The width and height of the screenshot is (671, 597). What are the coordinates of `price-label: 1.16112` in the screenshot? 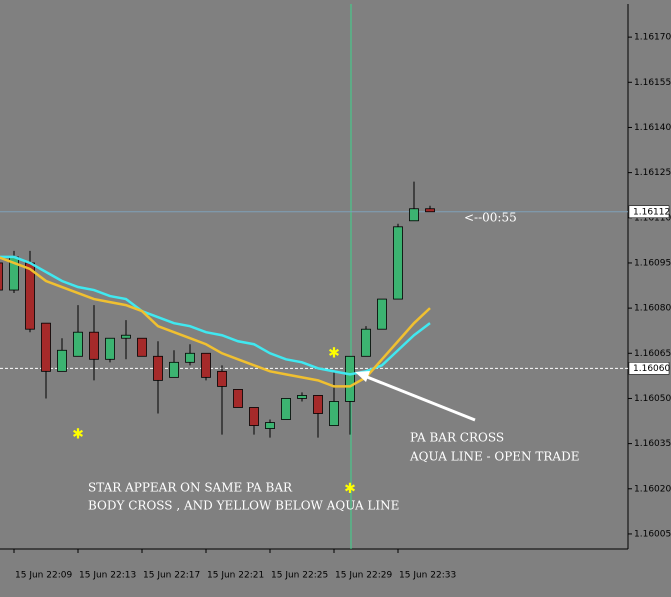 It's located at (651, 212).